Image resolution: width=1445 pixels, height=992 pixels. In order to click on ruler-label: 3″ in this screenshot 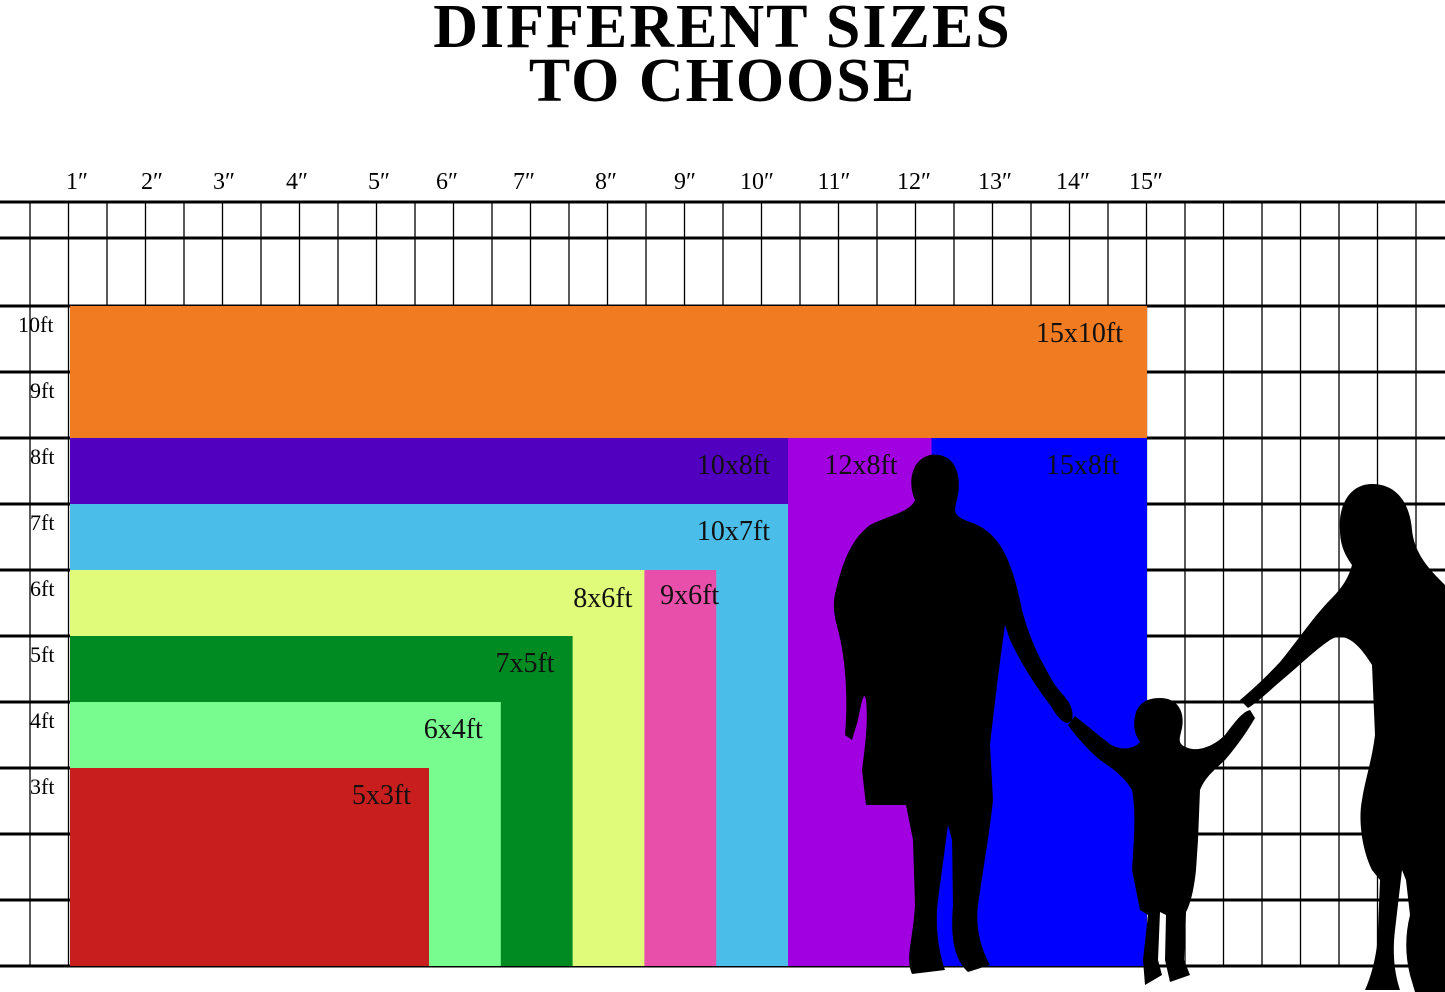, I will do `click(224, 182)`.